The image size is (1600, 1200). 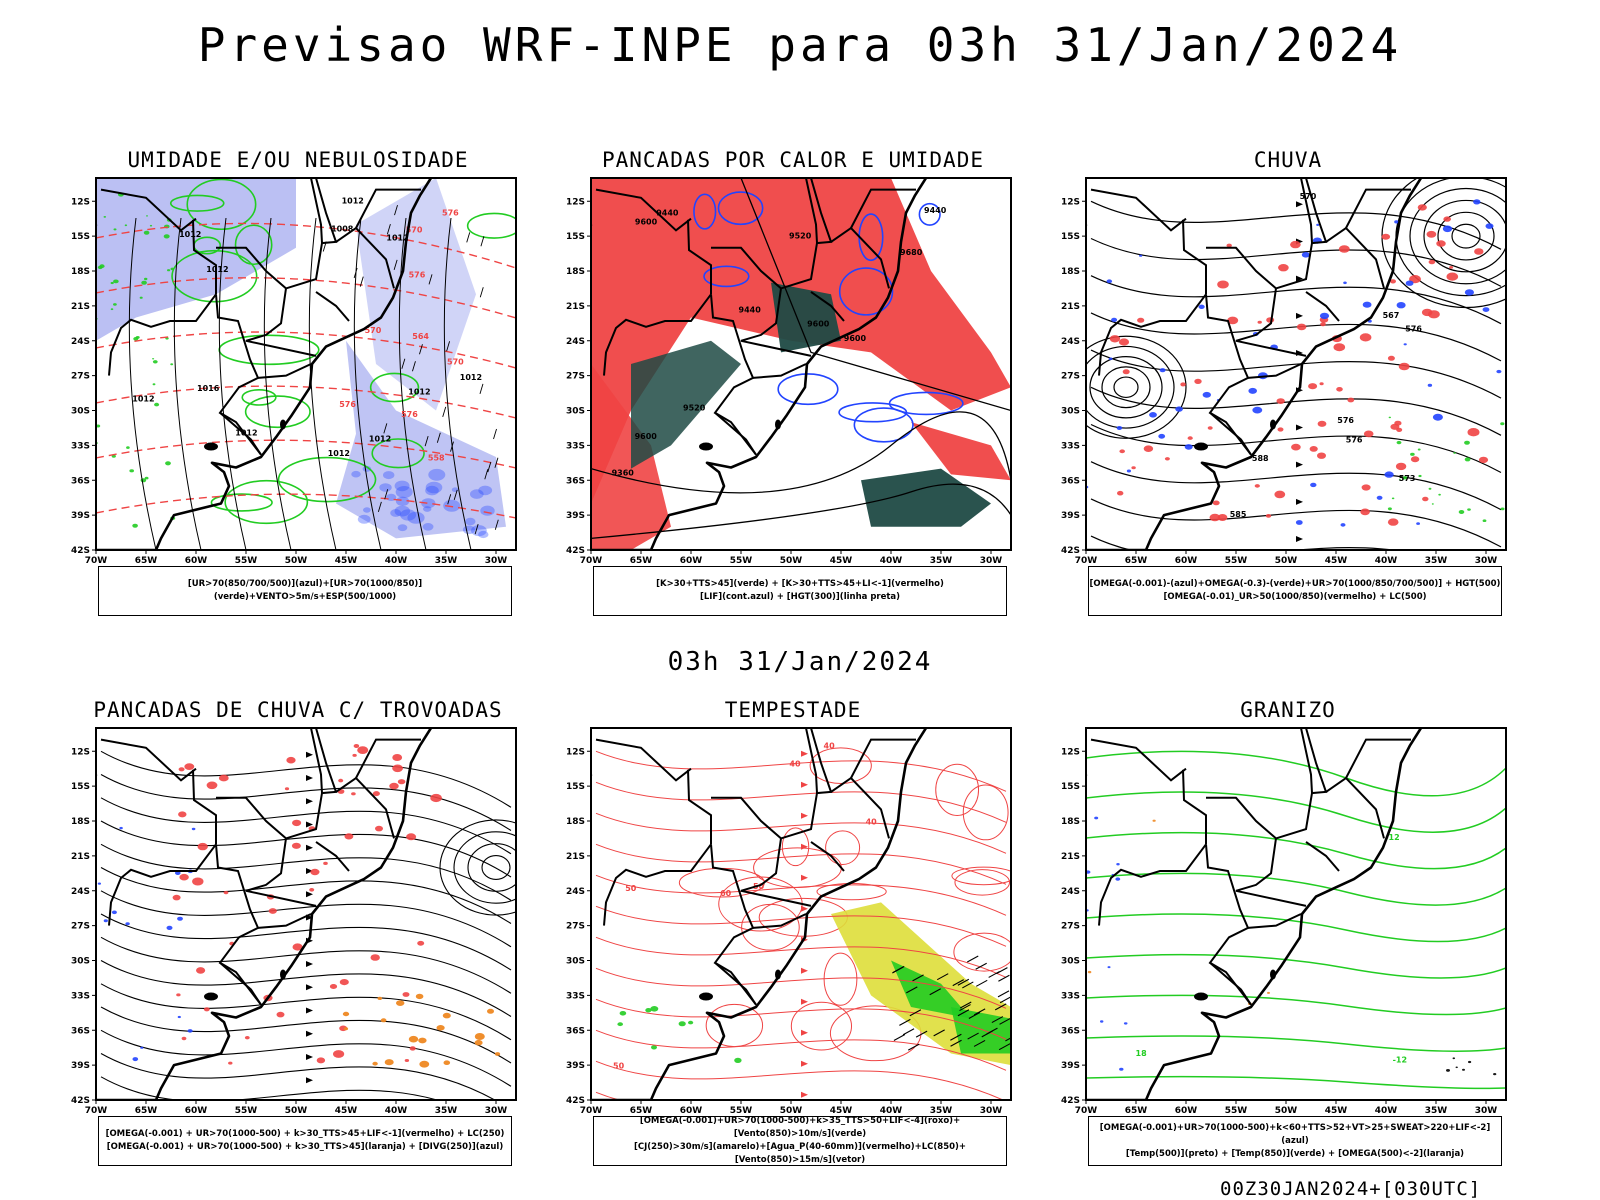 What do you see at coordinates (1273, 424) in the screenshot?
I see `lagoon` at bounding box center [1273, 424].